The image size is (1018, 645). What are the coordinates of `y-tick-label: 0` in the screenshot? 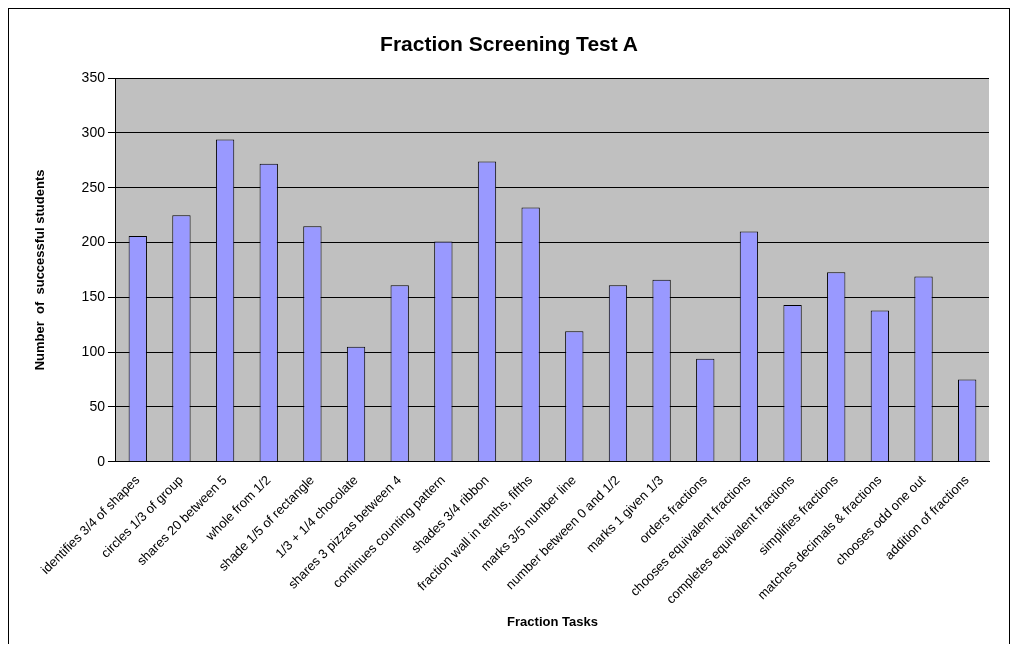 It's located at (101, 460).